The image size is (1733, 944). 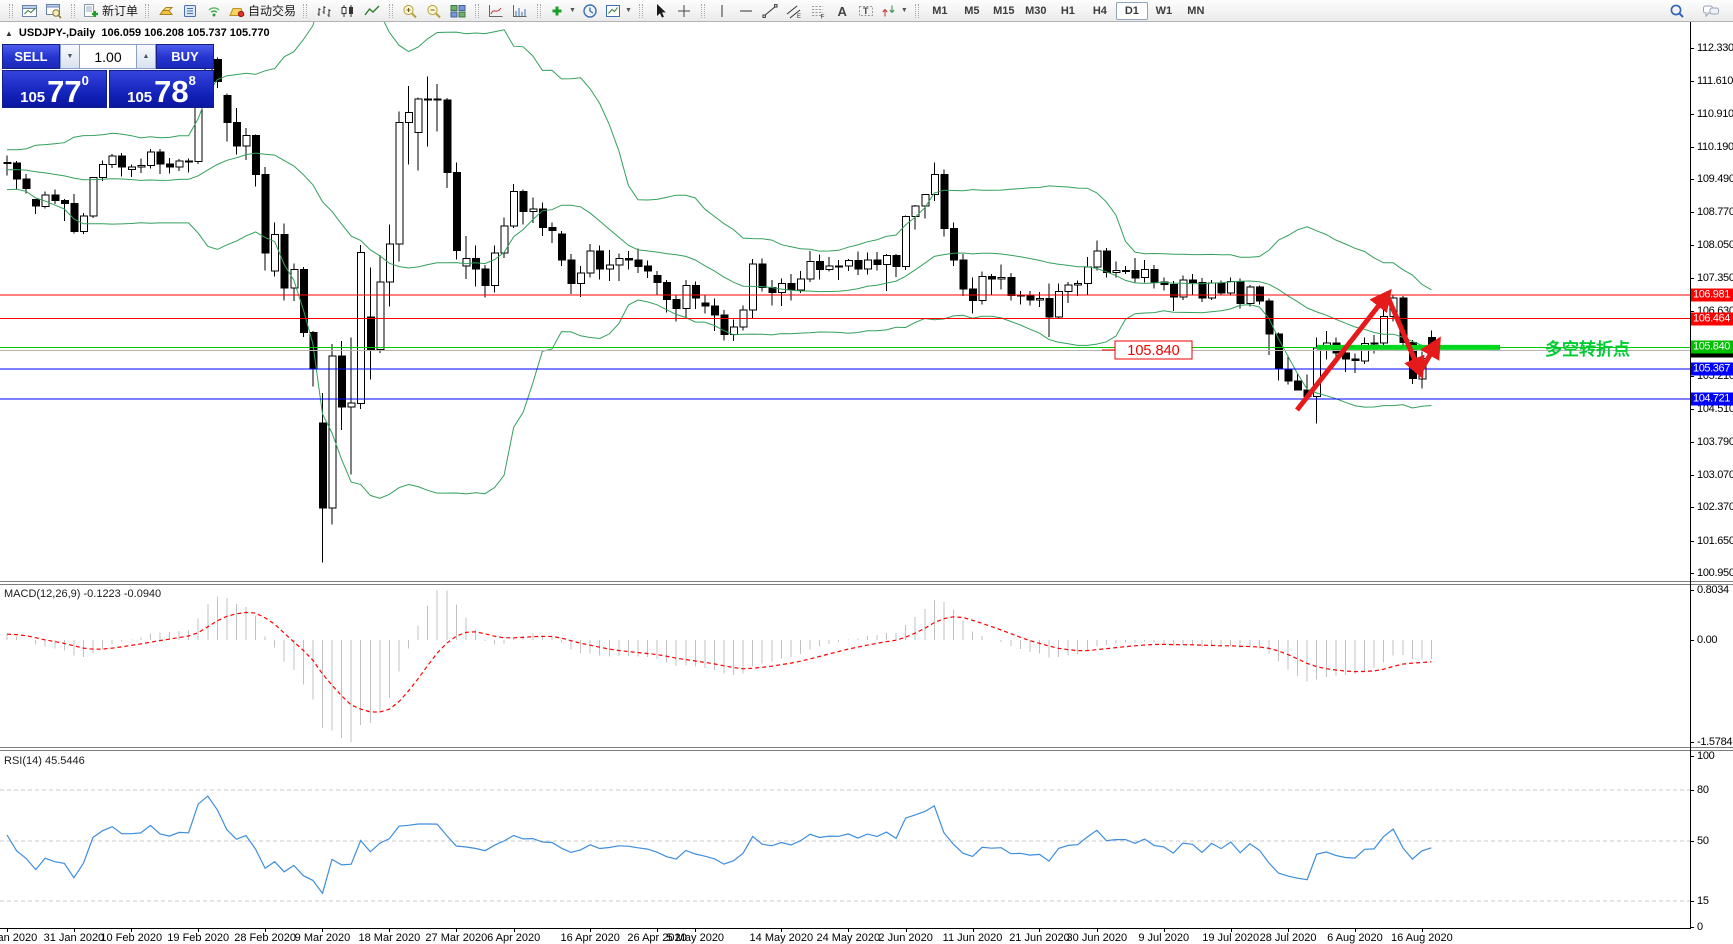 What do you see at coordinates (108, 76) in the screenshot?
I see `one-click-trading-panel: SELL ▼ 1.00 ▲ BUY 105 77 0 105 78 8` at bounding box center [108, 76].